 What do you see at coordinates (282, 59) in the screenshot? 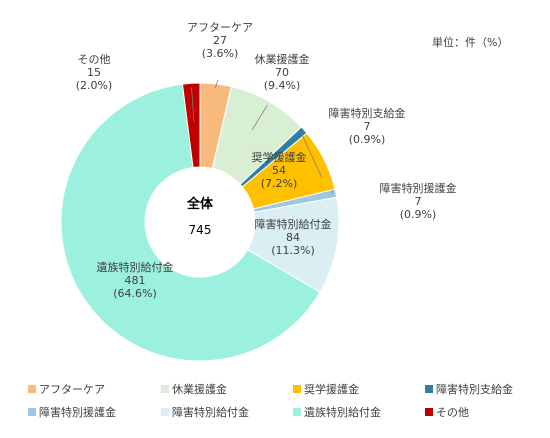
I see `data-label-1-name: 休業援護金` at bounding box center [282, 59].